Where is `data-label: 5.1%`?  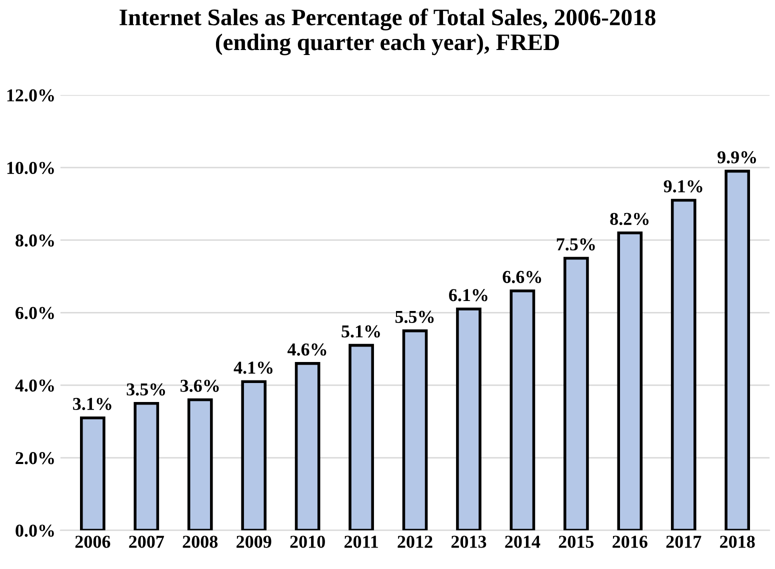 data-label: 5.1% is located at coordinates (361, 331).